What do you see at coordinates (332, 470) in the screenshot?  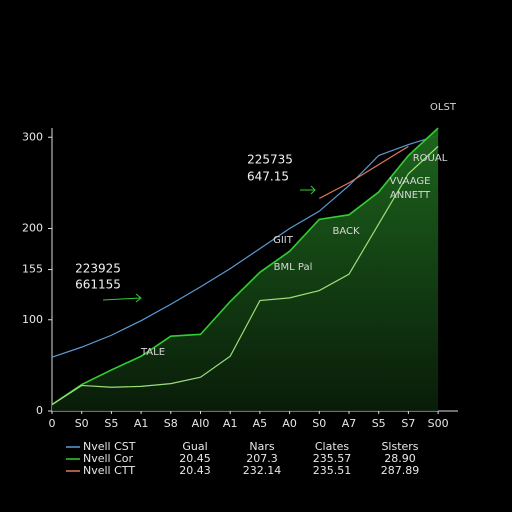 I see `table-cell: 235.51` at bounding box center [332, 470].